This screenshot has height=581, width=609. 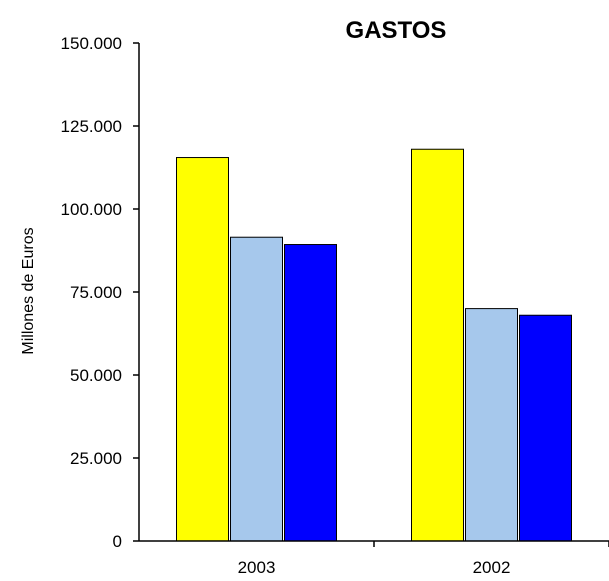 What do you see at coordinates (96, 458) in the screenshot?
I see `y-tick-label: 25.000` at bounding box center [96, 458].